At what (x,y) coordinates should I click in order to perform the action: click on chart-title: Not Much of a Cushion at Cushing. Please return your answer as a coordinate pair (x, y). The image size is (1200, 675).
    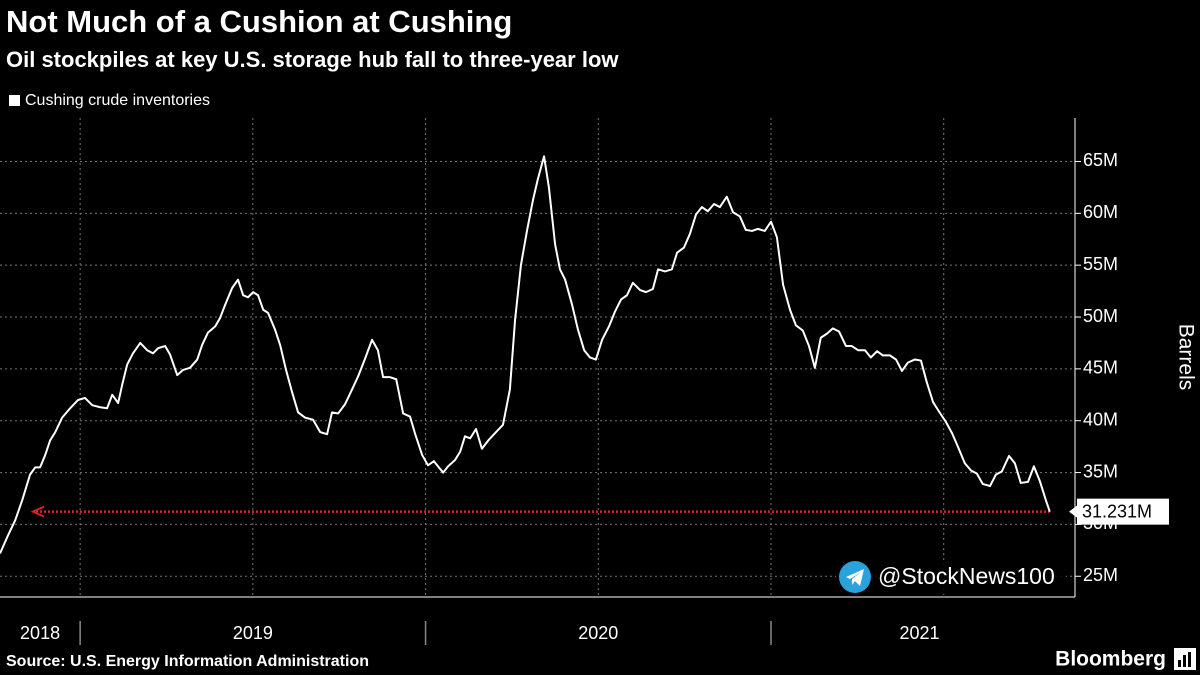
    Looking at the image, I should click on (259, 21).